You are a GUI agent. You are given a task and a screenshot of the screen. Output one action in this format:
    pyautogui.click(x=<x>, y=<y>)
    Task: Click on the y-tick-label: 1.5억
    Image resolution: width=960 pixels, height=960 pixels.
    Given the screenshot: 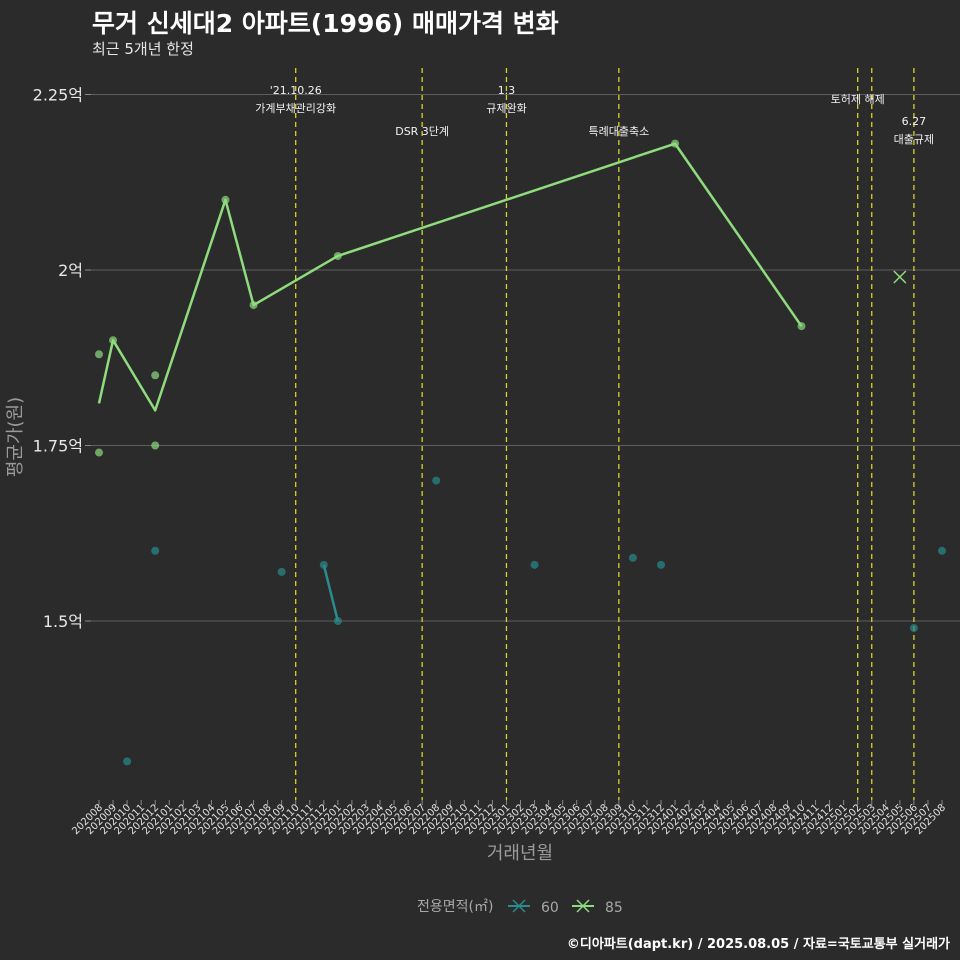 What is the action you would take?
    pyautogui.click(x=63, y=621)
    